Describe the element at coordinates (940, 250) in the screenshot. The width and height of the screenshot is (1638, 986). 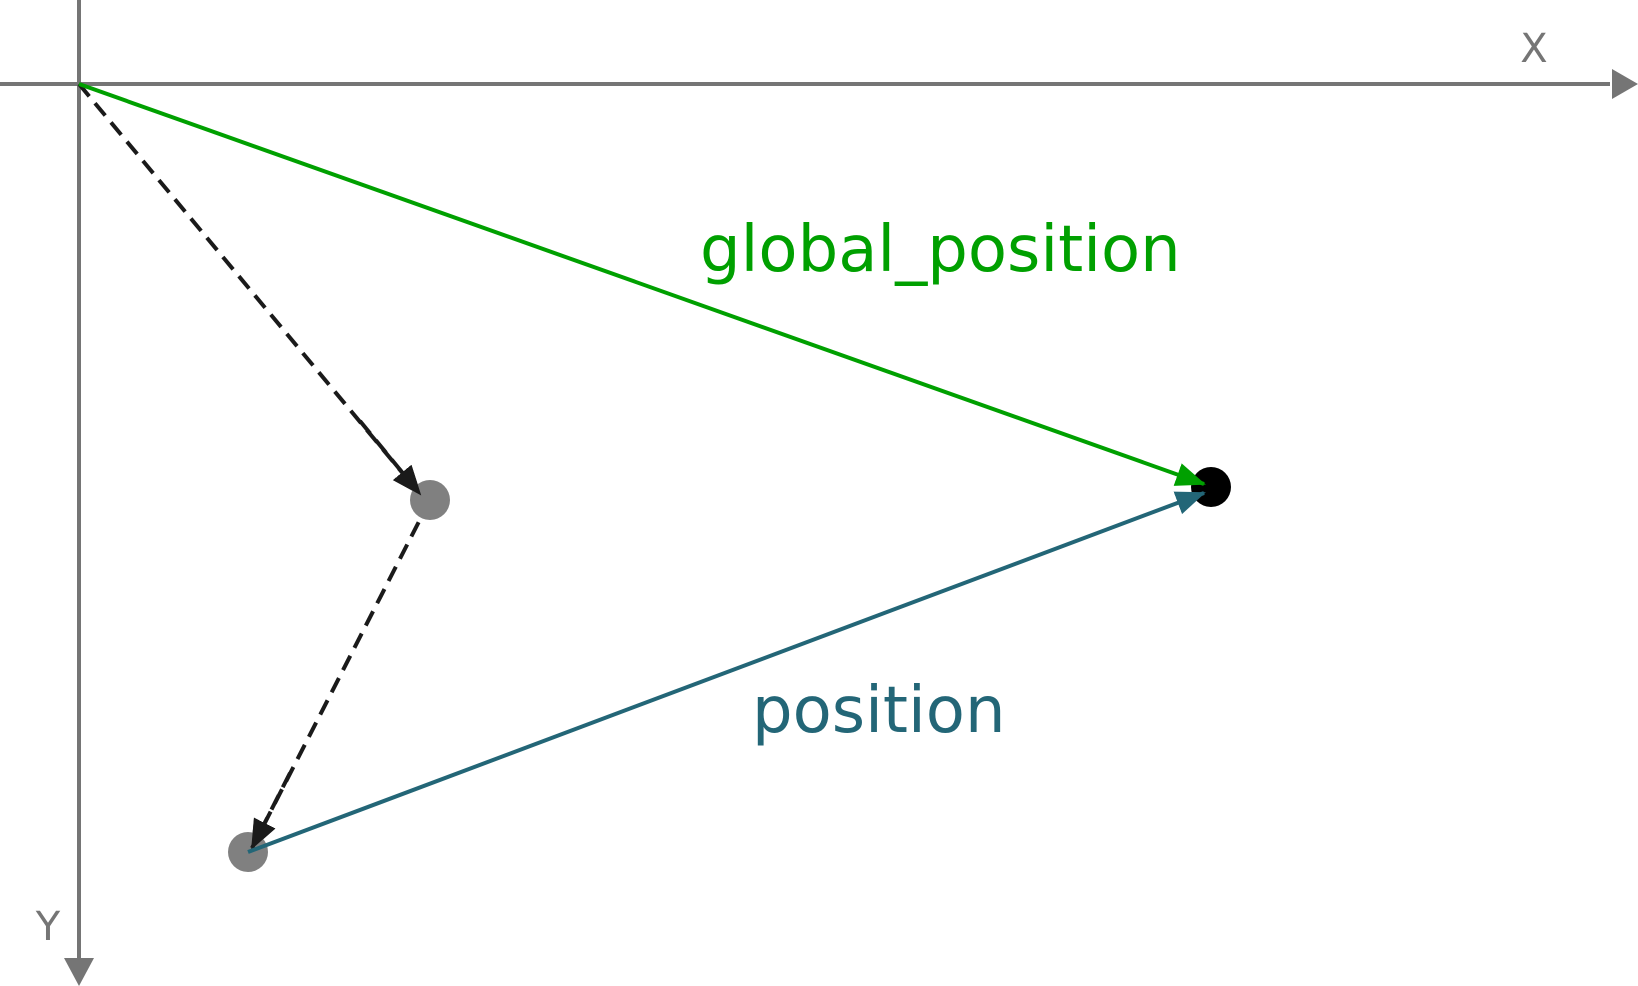
I see `global-position-label: global_position` at that location.